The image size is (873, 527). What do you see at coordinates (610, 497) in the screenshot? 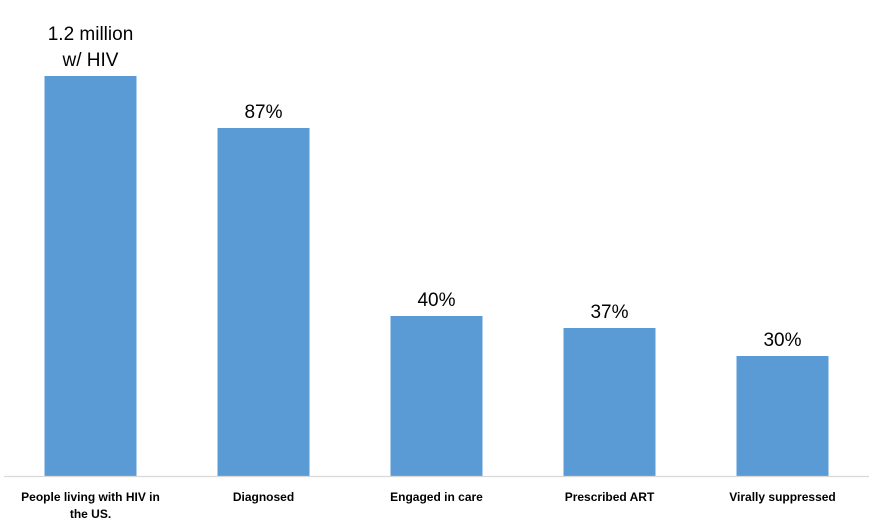
I see `category-label-4: Prescribed ART` at bounding box center [610, 497].